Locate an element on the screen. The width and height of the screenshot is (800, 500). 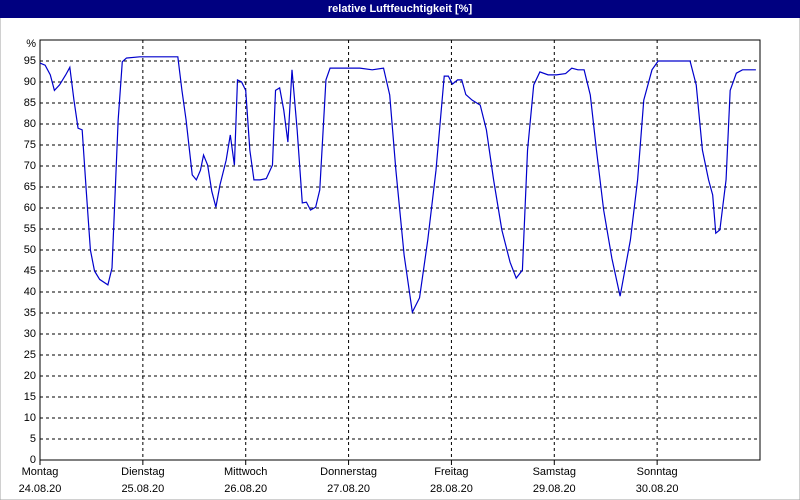
y-tick-label: 30 is located at coordinates (30, 334).